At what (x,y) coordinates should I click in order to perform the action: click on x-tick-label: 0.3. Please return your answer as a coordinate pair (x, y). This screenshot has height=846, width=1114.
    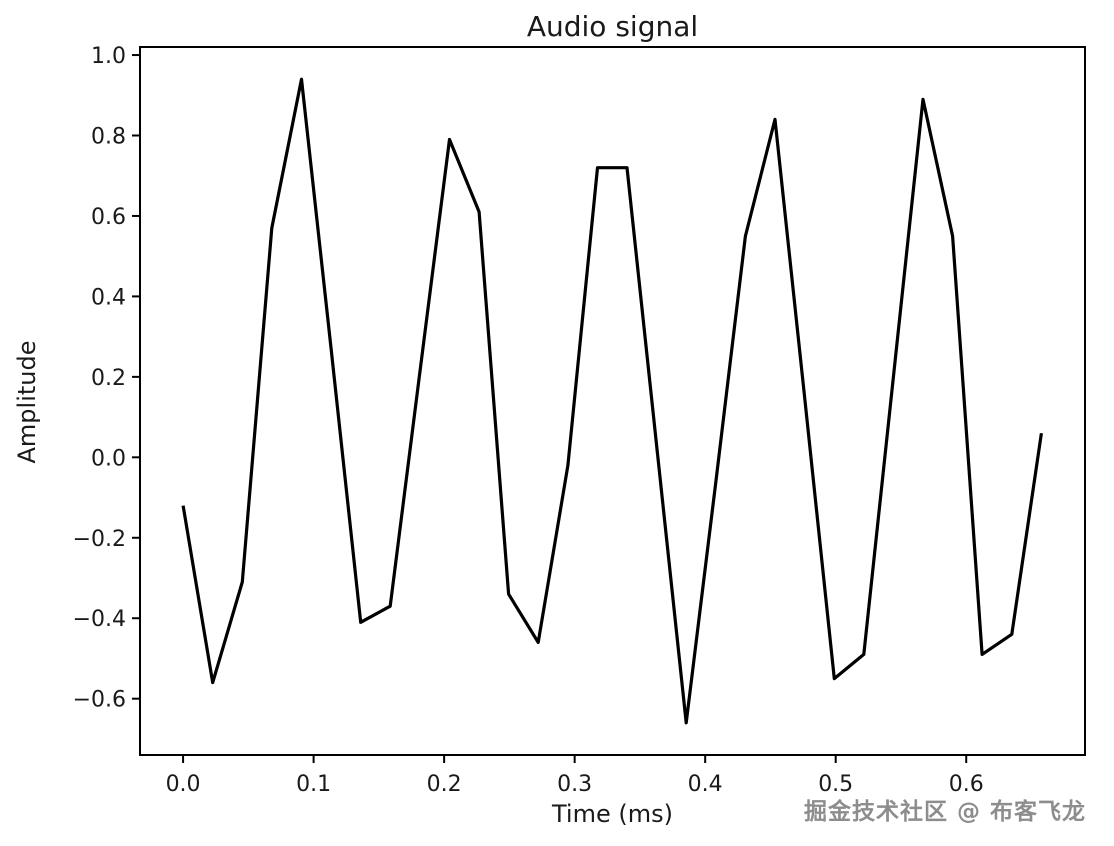
    Looking at the image, I should click on (574, 784).